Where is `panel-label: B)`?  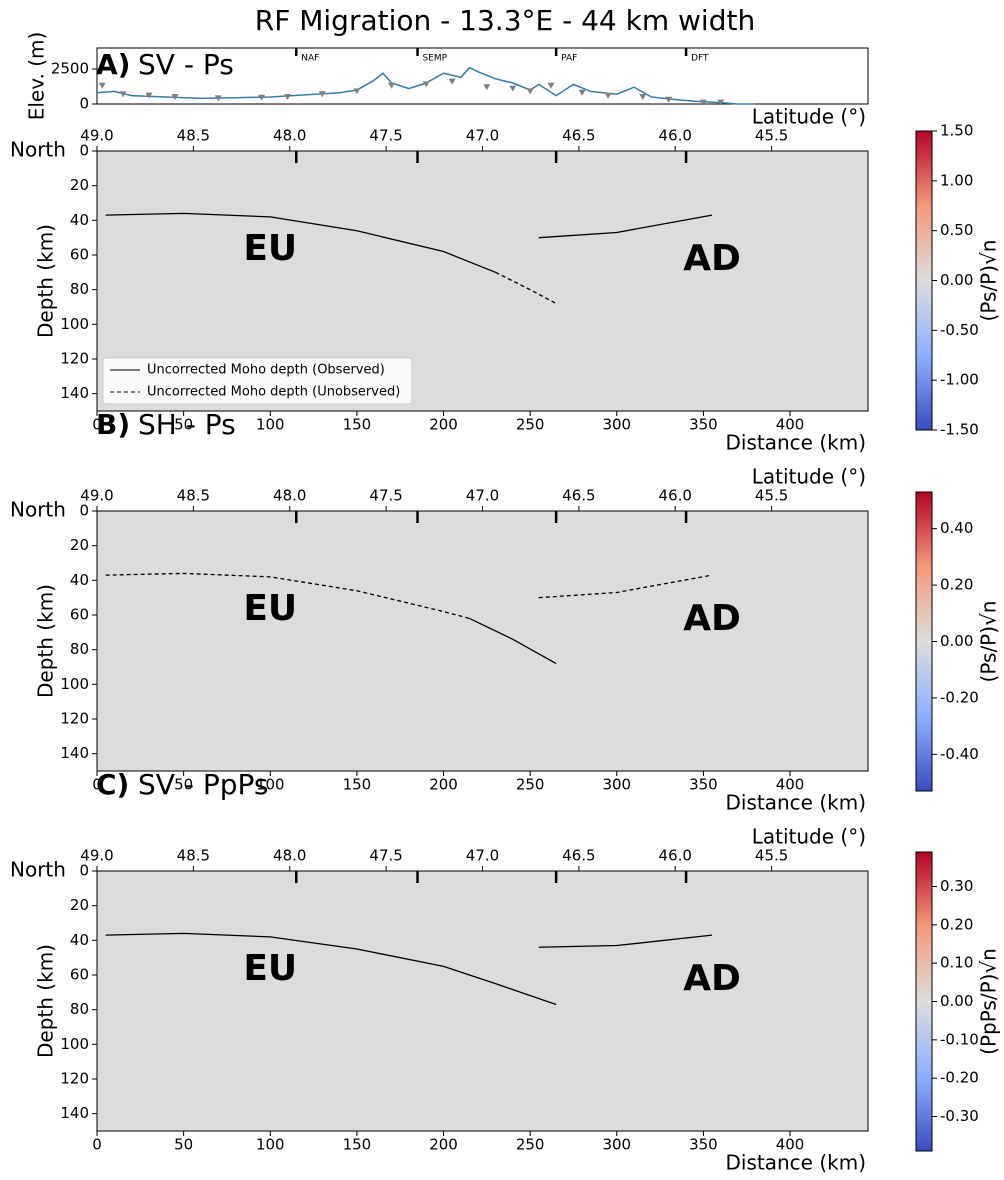 panel-label: B) is located at coordinates (113, 424).